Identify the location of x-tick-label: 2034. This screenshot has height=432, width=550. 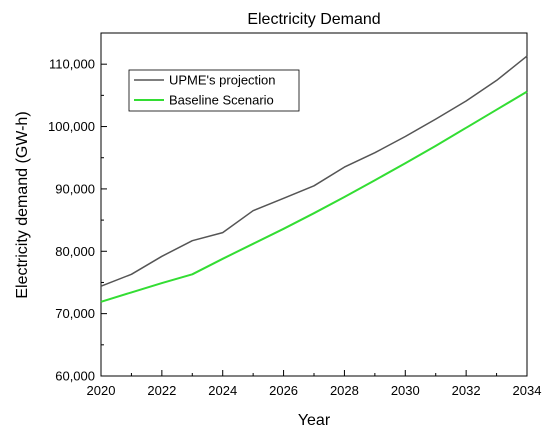
(527, 390).